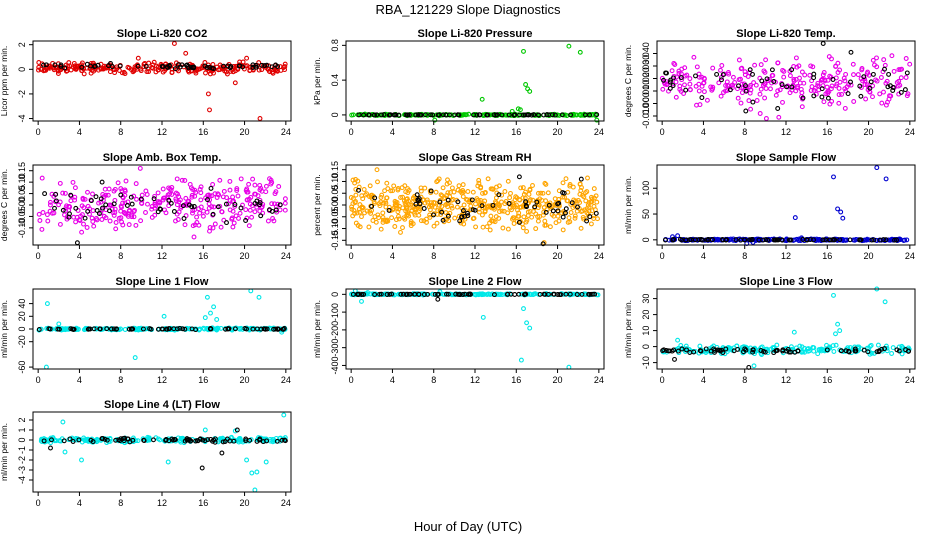 The height and width of the screenshot is (540, 936). What do you see at coordinates (786, 256) in the screenshot?
I see `x-tick-label: 12` at bounding box center [786, 256].